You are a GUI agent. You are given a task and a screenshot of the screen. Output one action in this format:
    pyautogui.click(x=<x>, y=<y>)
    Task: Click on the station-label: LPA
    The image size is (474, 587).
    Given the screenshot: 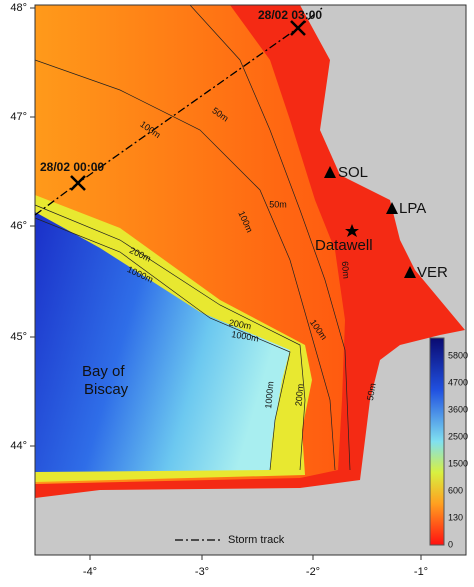 What is the action you would take?
    pyautogui.click(x=412, y=208)
    